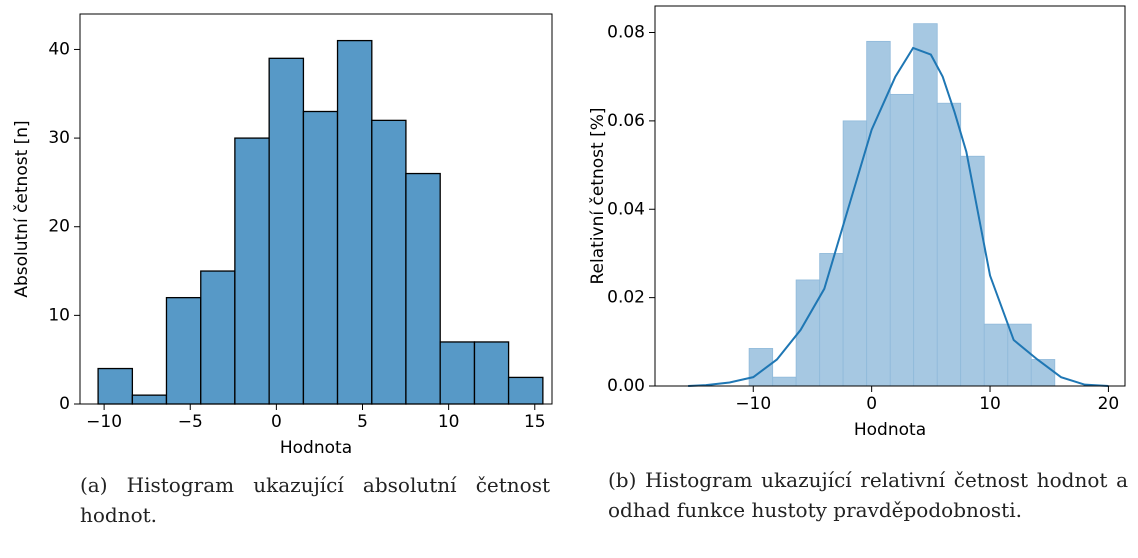 The width and height of the screenshot is (1138, 558). I want to click on y-axis-label: Relativní četnost [%], so click(598, 196).